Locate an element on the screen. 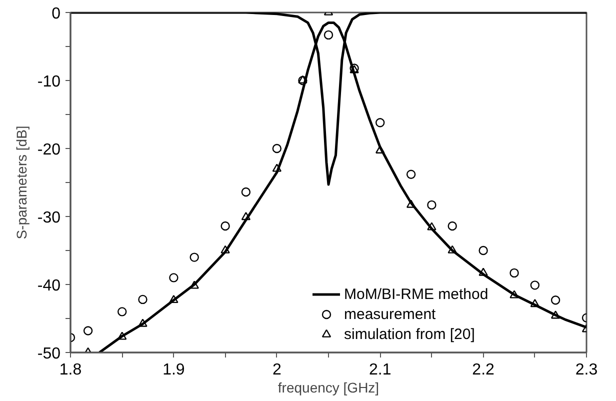 This screenshot has height=401, width=616. x-tick-label: 2.3 is located at coordinates (586, 370).